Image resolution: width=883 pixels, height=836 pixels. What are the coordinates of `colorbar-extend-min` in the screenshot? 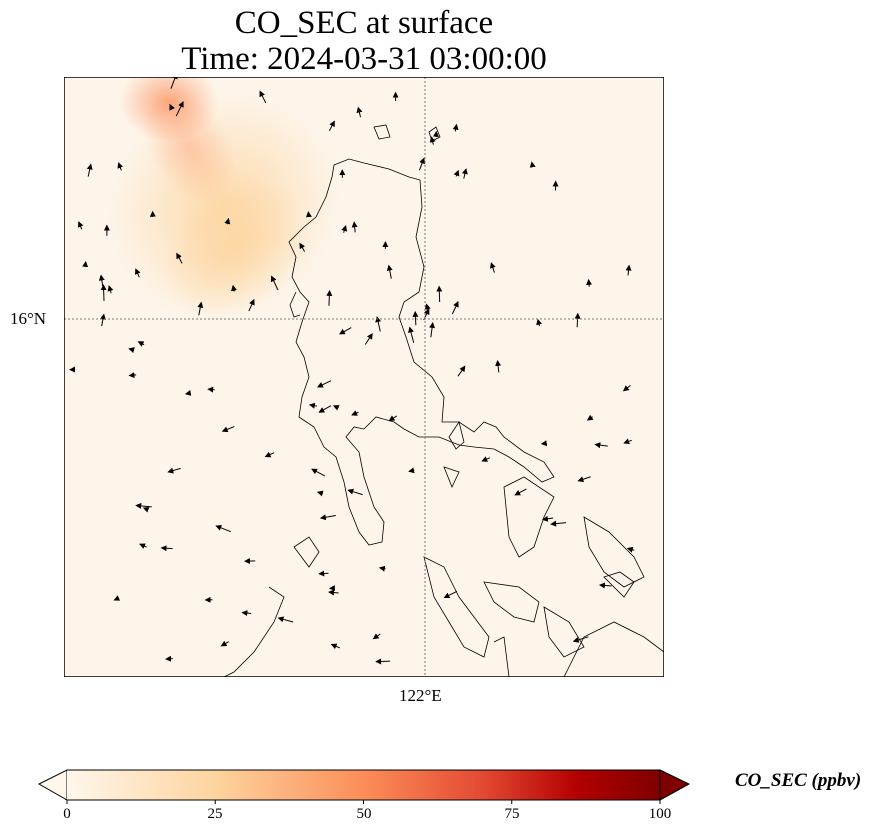 It's located at (53, 785).